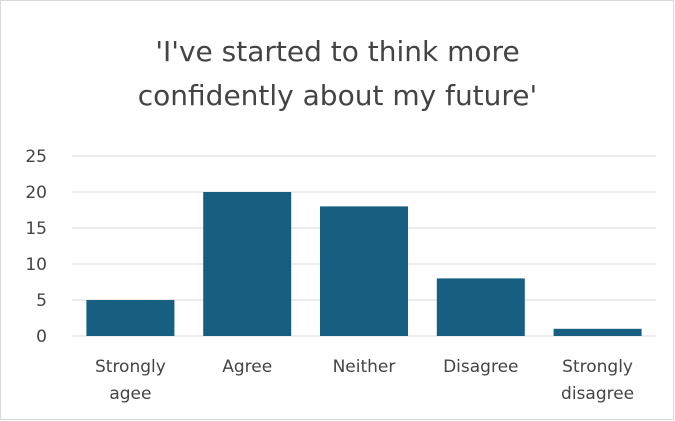 The height and width of the screenshot is (421, 675). What do you see at coordinates (597, 394) in the screenshot?
I see `x-tick-label-line: disagree` at bounding box center [597, 394].